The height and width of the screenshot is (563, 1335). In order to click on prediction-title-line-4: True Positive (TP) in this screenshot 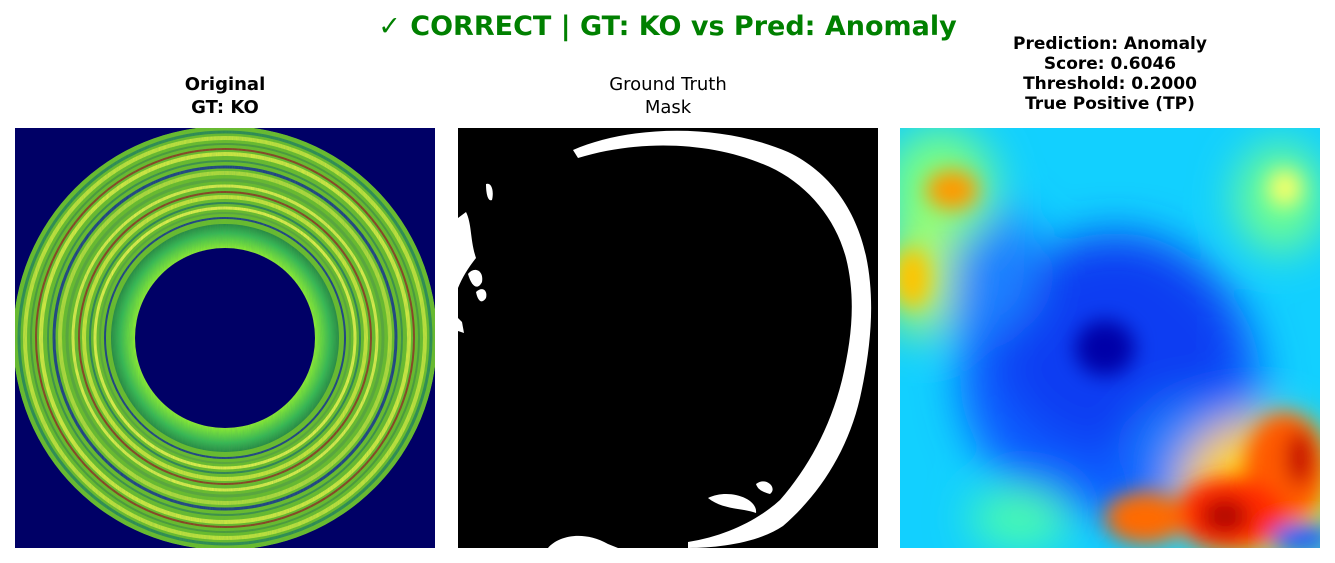, I will do `click(1110, 104)`.